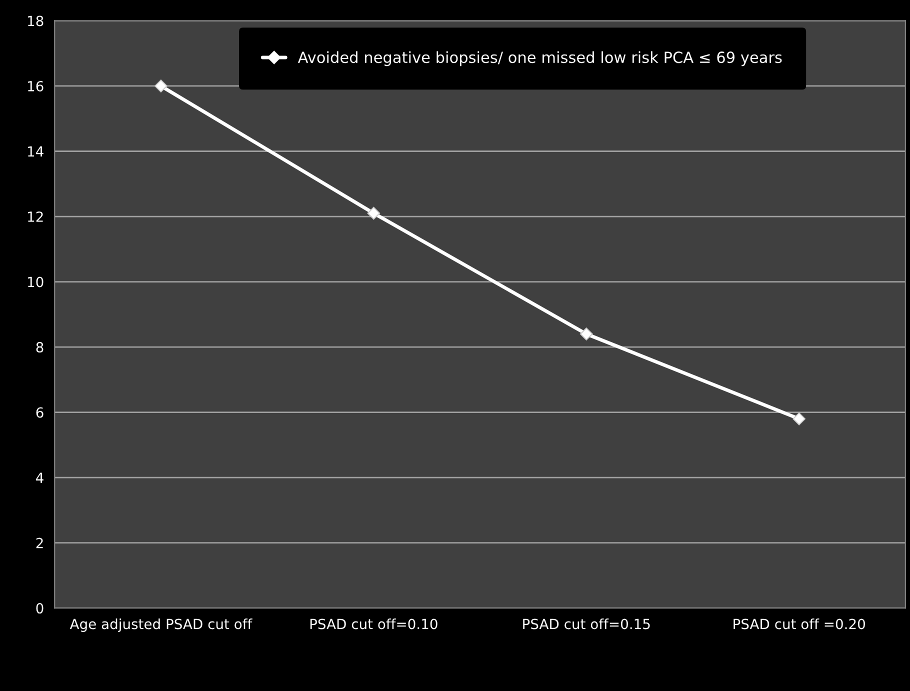 This screenshot has height=691, width=910. Describe the element at coordinates (35, 216) in the screenshot. I see `y-tick-label: 12` at that location.